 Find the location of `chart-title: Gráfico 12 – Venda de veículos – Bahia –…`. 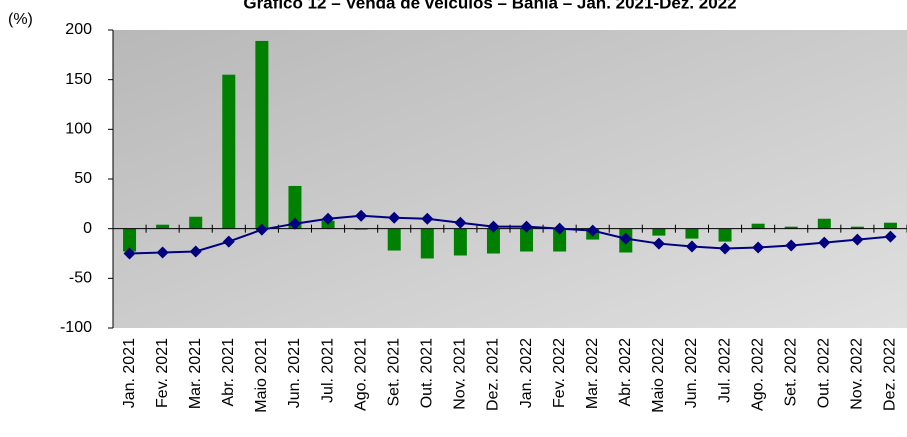

chart-title: Gráfico 12 – Venda de veículos – Bahia –… is located at coordinates (489, 6).